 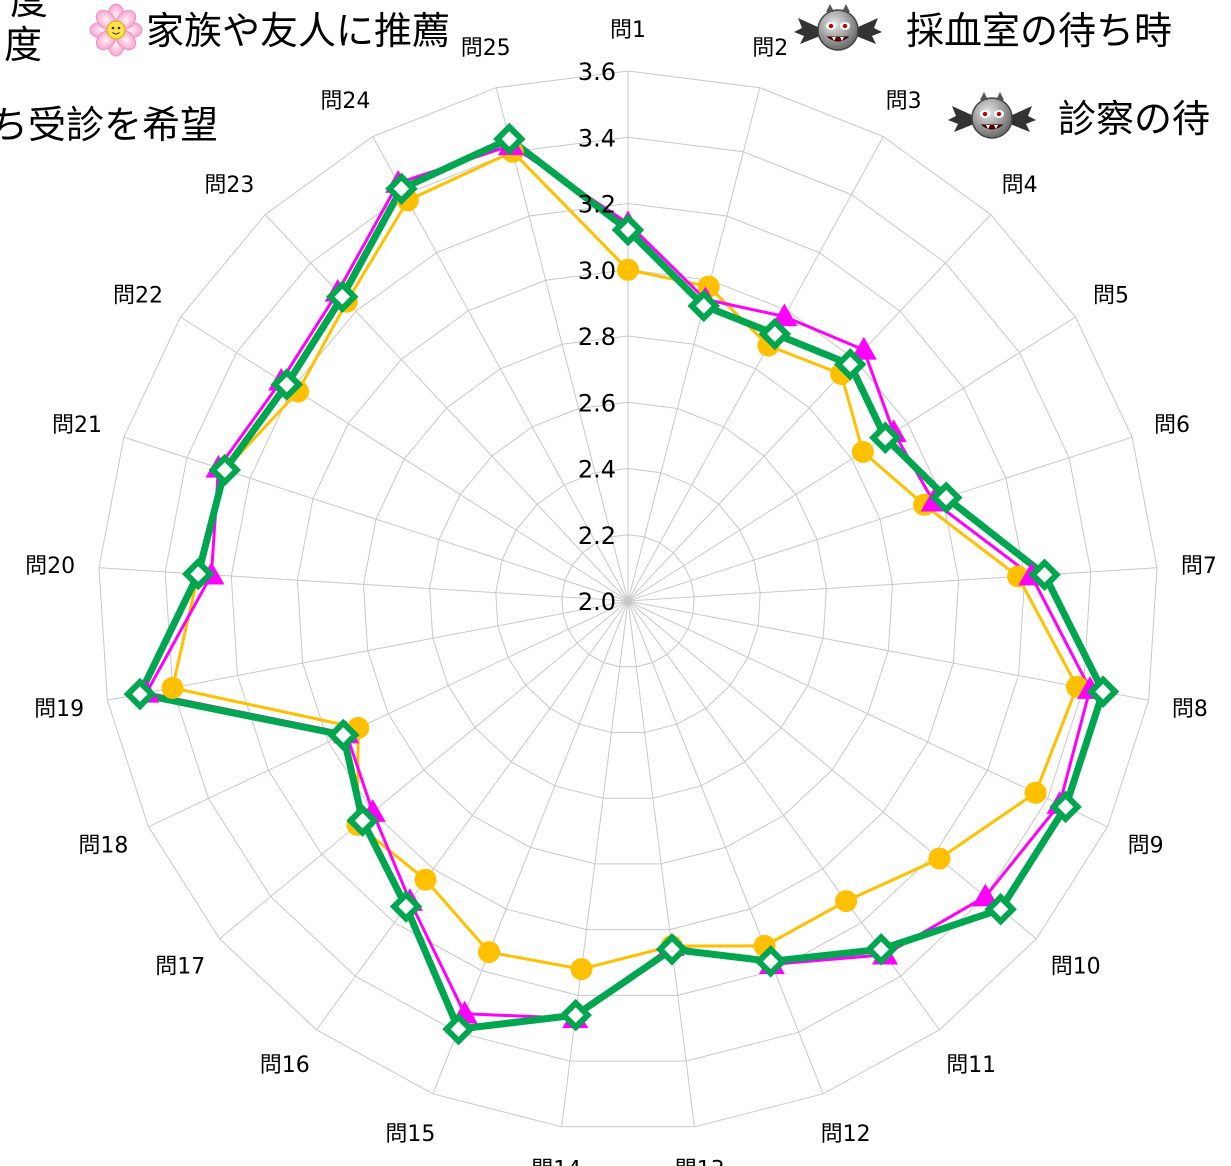 What do you see at coordinates (597, 205) in the screenshot?
I see `tick-label: 3.2` at bounding box center [597, 205].